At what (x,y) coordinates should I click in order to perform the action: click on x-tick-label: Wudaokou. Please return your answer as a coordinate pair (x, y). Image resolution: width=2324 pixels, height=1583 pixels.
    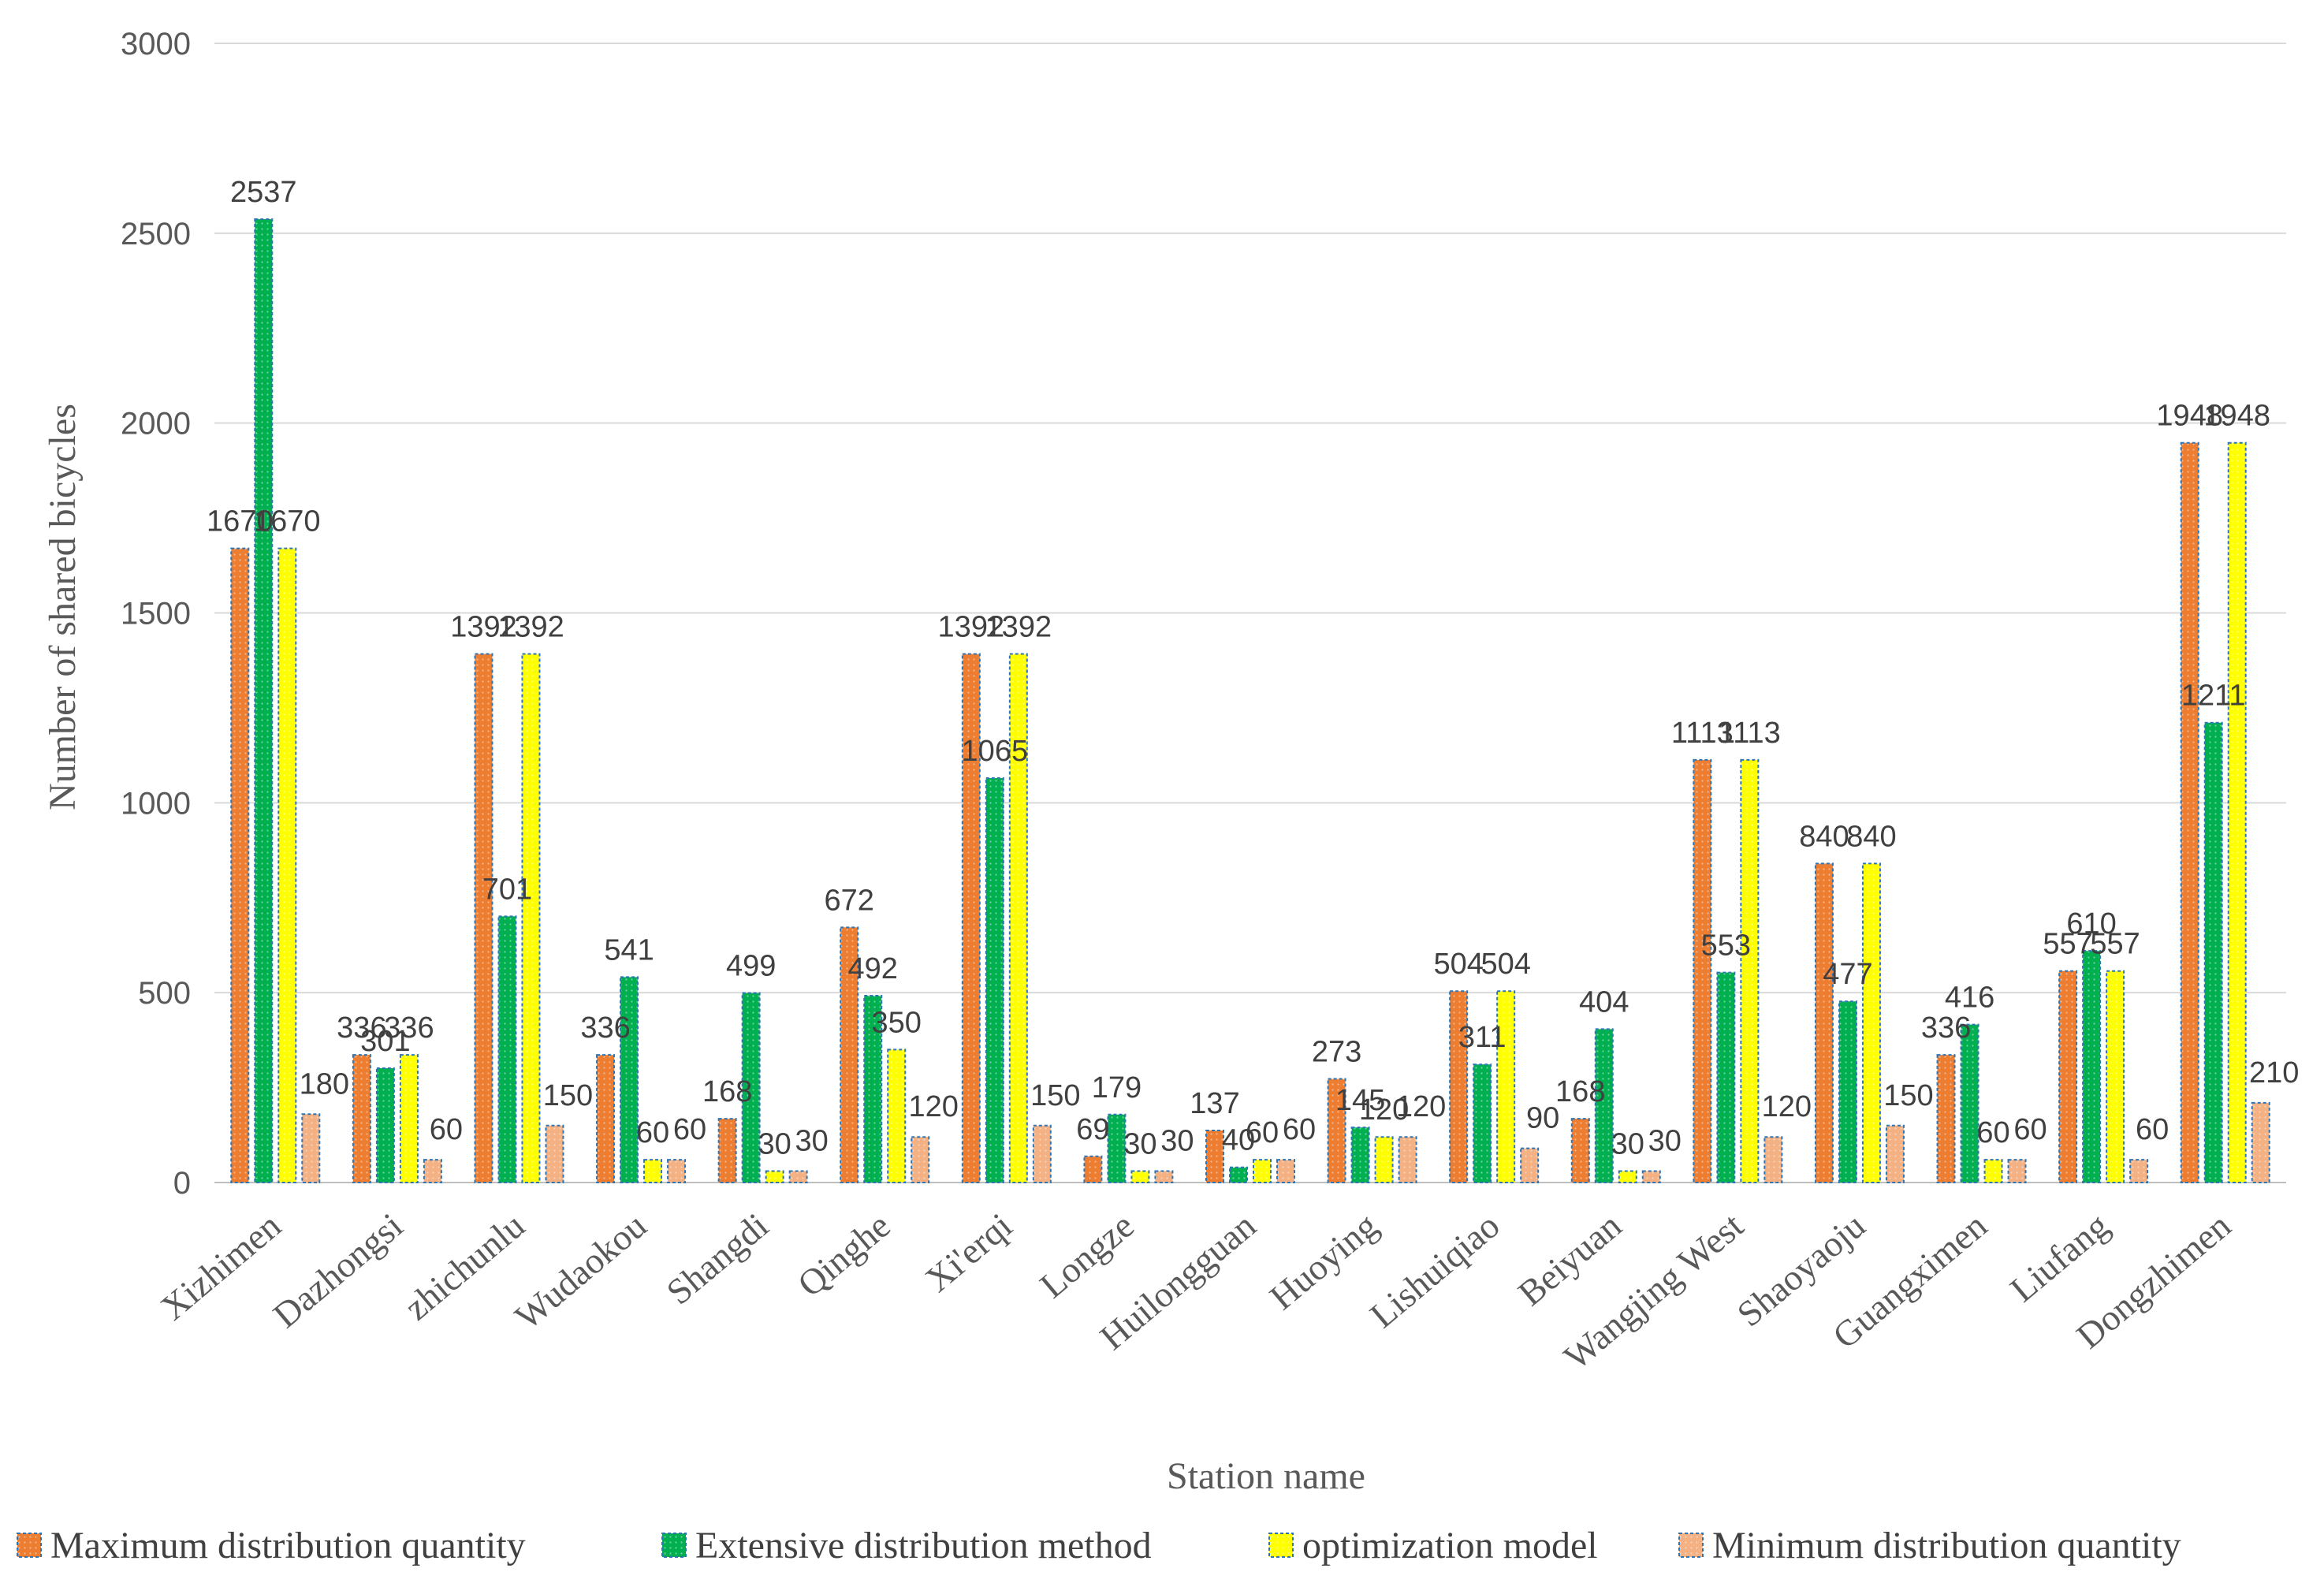
    Looking at the image, I should click on (580, 1271).